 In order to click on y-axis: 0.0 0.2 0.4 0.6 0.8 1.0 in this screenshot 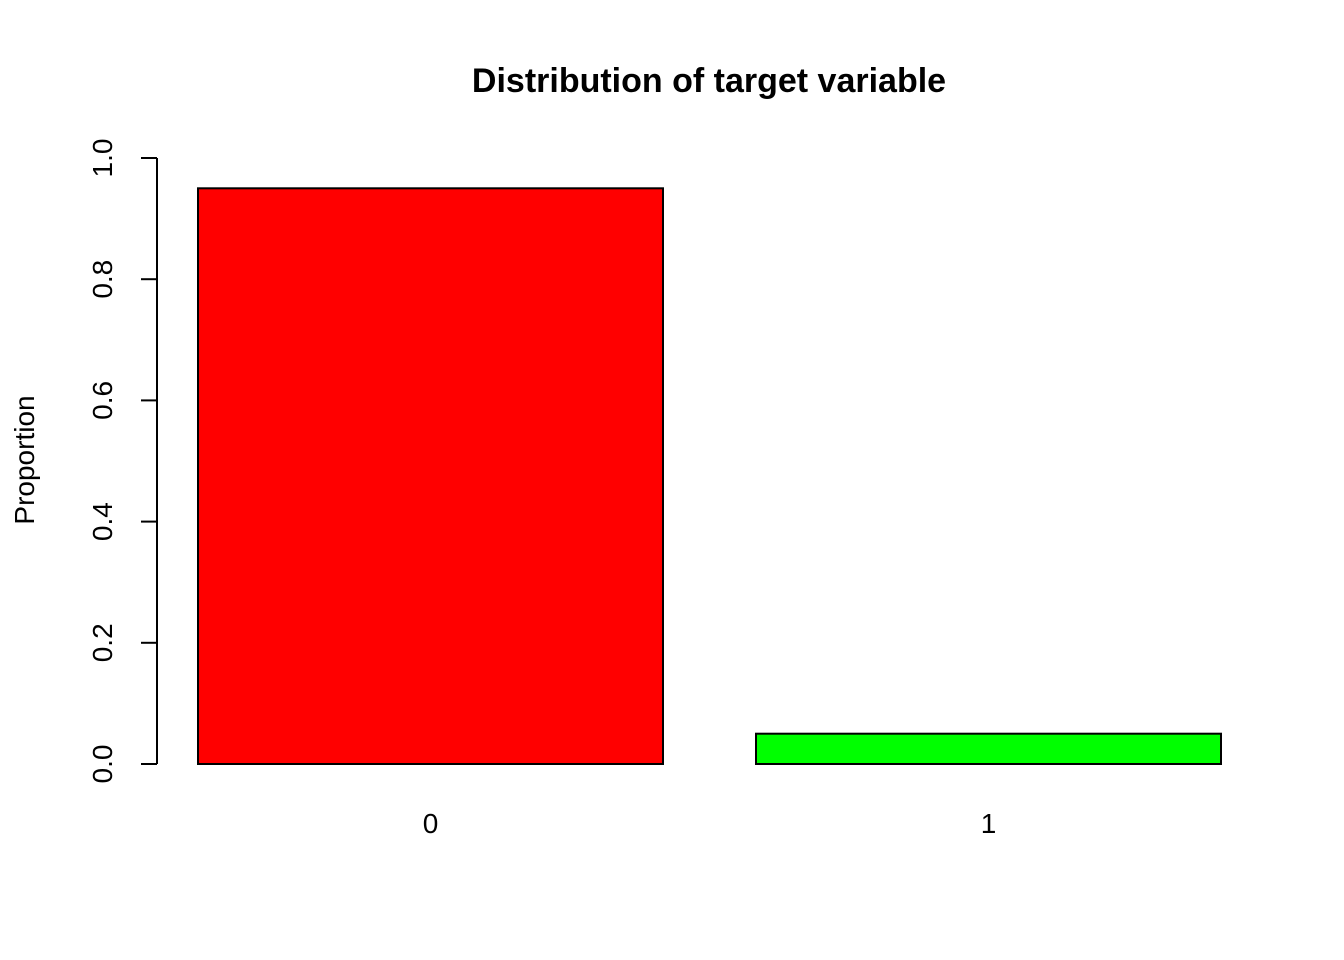, I will do `click(122, 461)`.